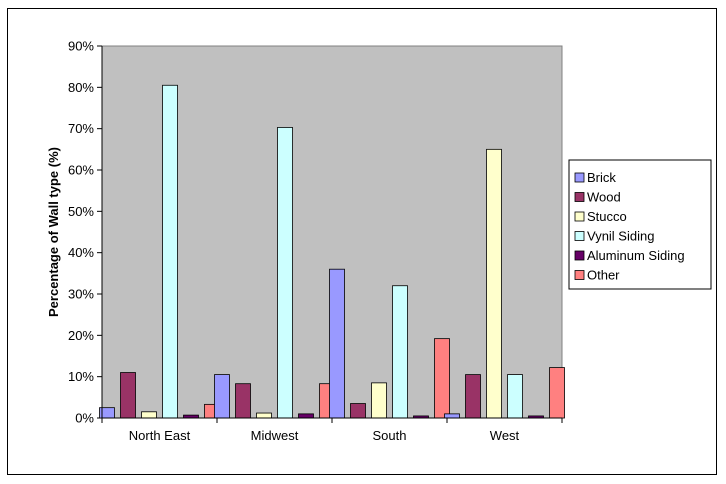 Image resolution: width=726 pixels, height=484 pixels. What do you see at coordinates (81, 128) in the screenshot?
I see `y-tick-label: 70%` at bounding box center [81, 128].